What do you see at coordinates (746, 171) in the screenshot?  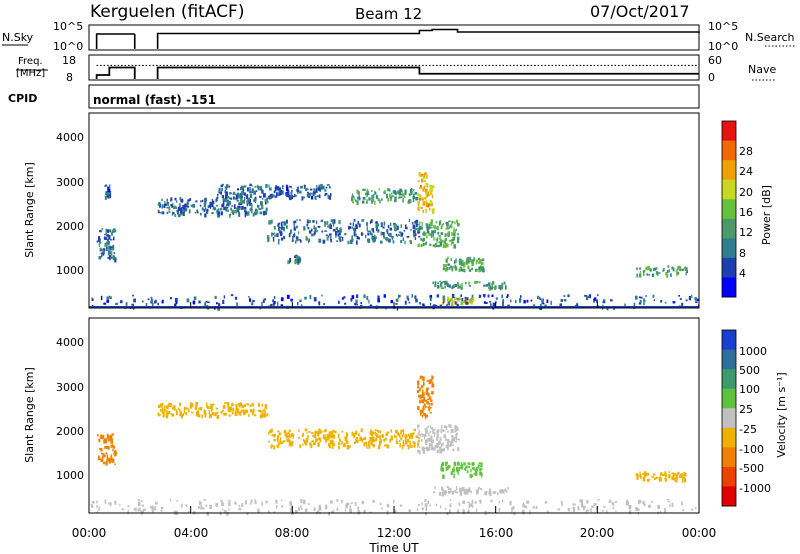 I see `power-cbar-tick-24: 24` at bounding box center [746, 171].